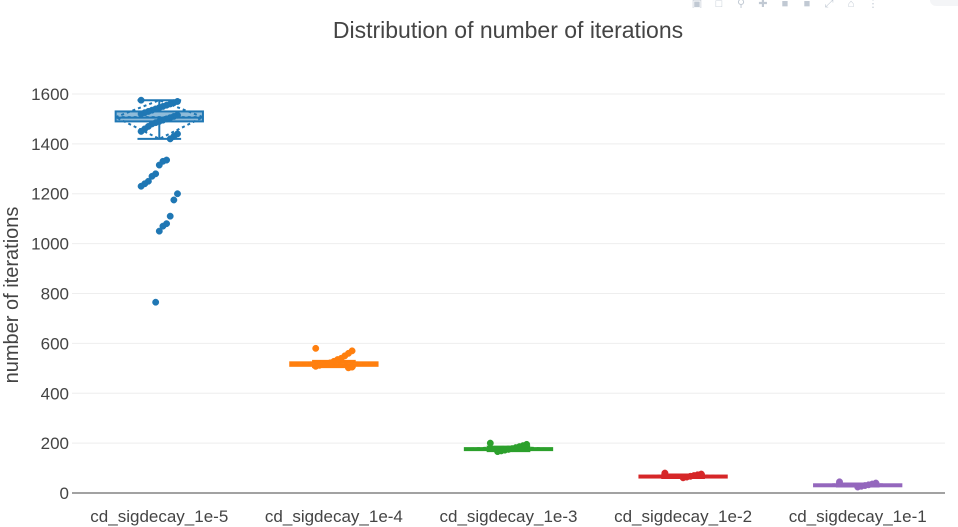 The width and height of the screenshot is (958, 527). Describe the element at coordinates (50, 94) in the screenshot. I see `y-tick-label: 1600` at that location.